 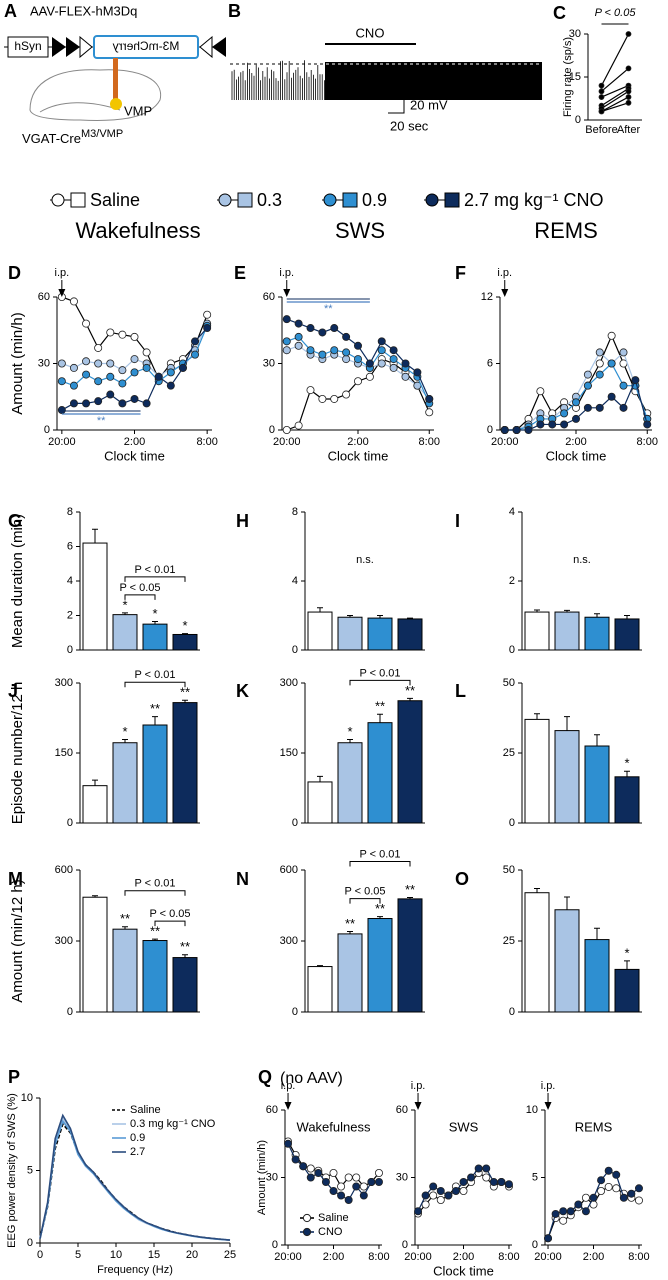 I want to click on y-tick-label: 30, so click(x=575, y=34).